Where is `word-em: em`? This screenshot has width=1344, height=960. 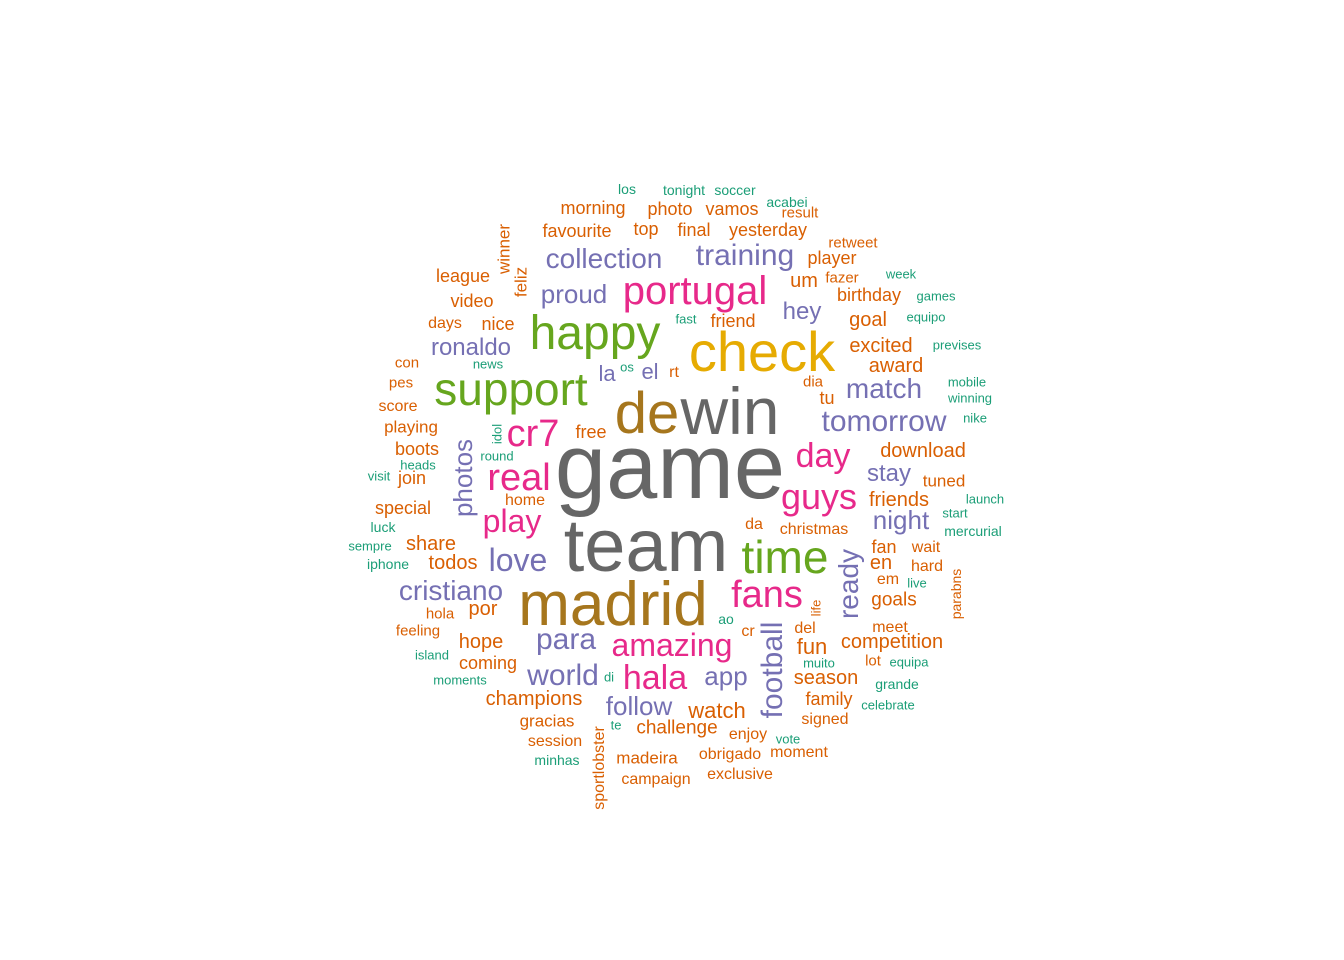 word-em: em is located at coordinates (888, 579).